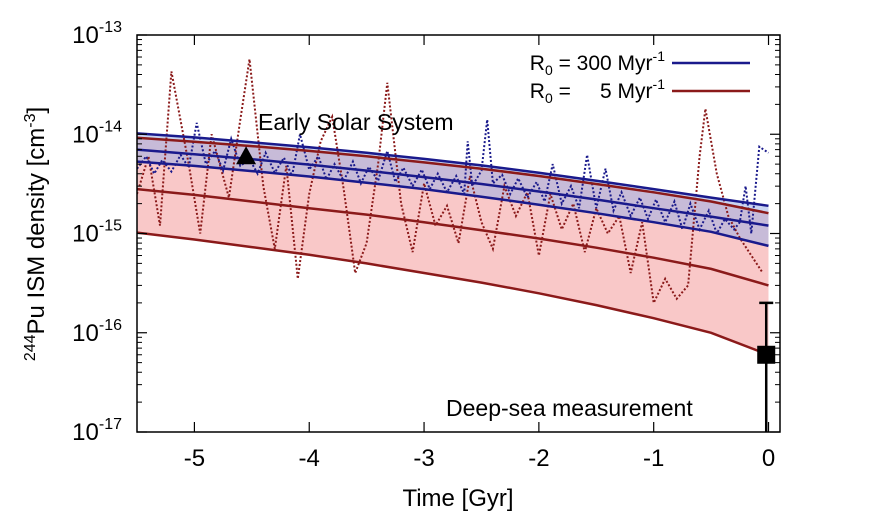 This screenshot has width=872, height=523. I want to click on y-tick-label: 10-17, so click(97, 431).